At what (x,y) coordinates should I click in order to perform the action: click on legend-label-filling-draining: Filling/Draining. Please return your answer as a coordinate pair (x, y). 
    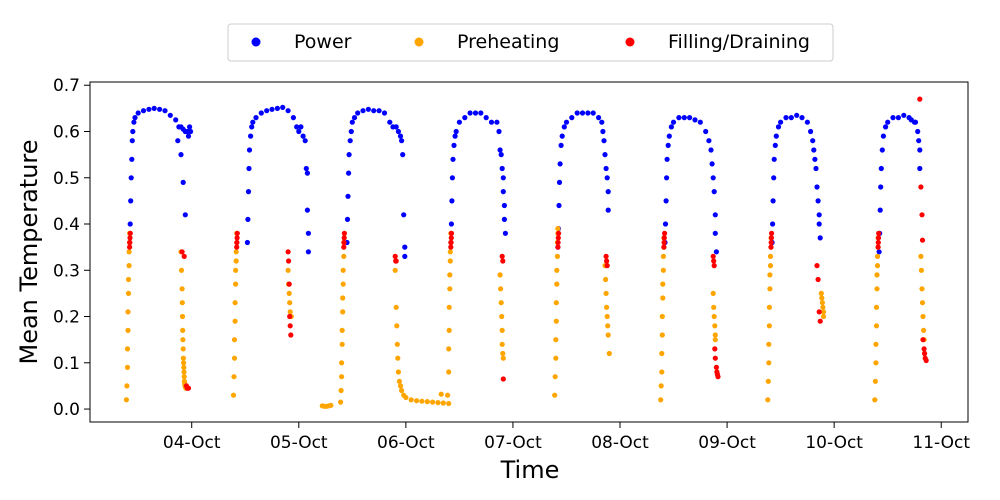
    Looking at the image, I should click on (739, 42).